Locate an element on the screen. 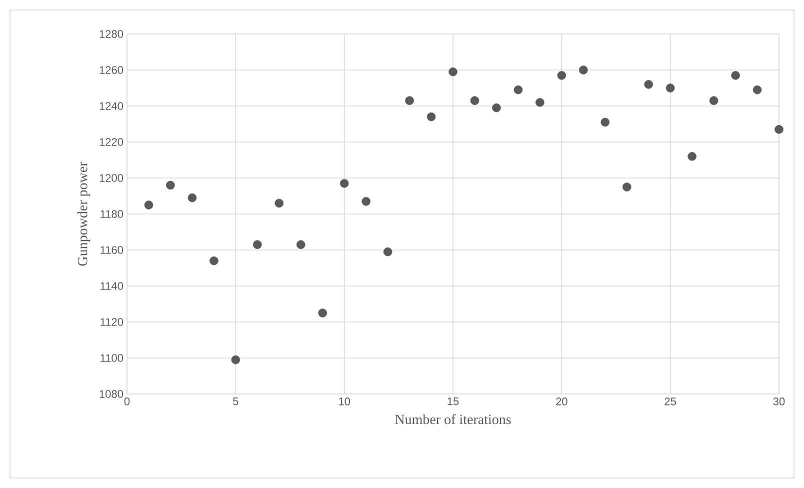 This screenshot has width=804, height=488. y-tick-label: 1100 is located at coordinates (112, 358).